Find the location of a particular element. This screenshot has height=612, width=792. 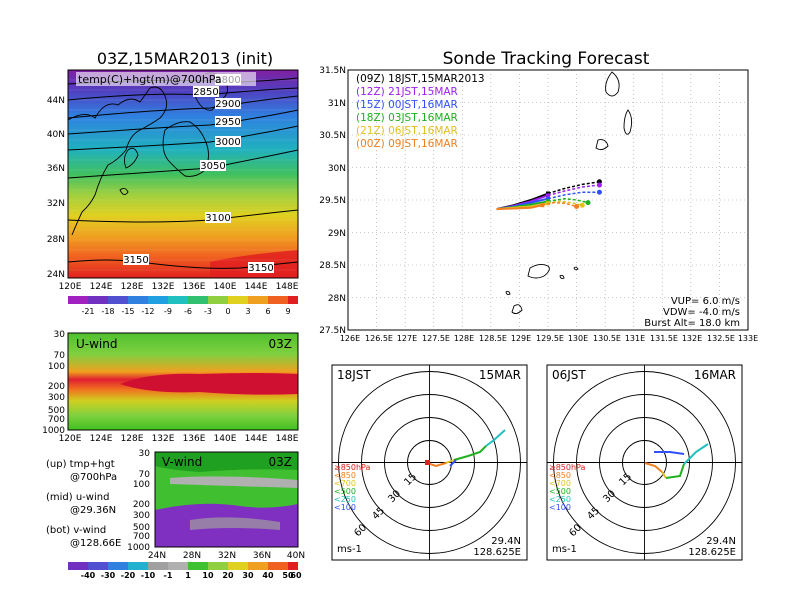

contour-label: 3150 is located at coordinates (260, 268).